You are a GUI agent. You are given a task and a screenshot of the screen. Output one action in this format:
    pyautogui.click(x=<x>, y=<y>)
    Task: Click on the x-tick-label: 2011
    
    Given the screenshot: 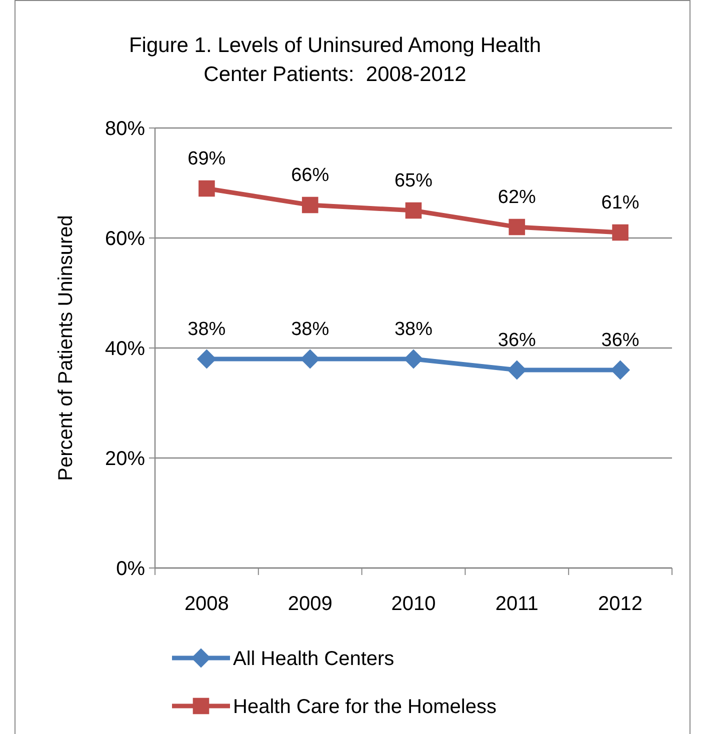 What is the action you would take?
    pyautogui.click(x=516, y=604)
    